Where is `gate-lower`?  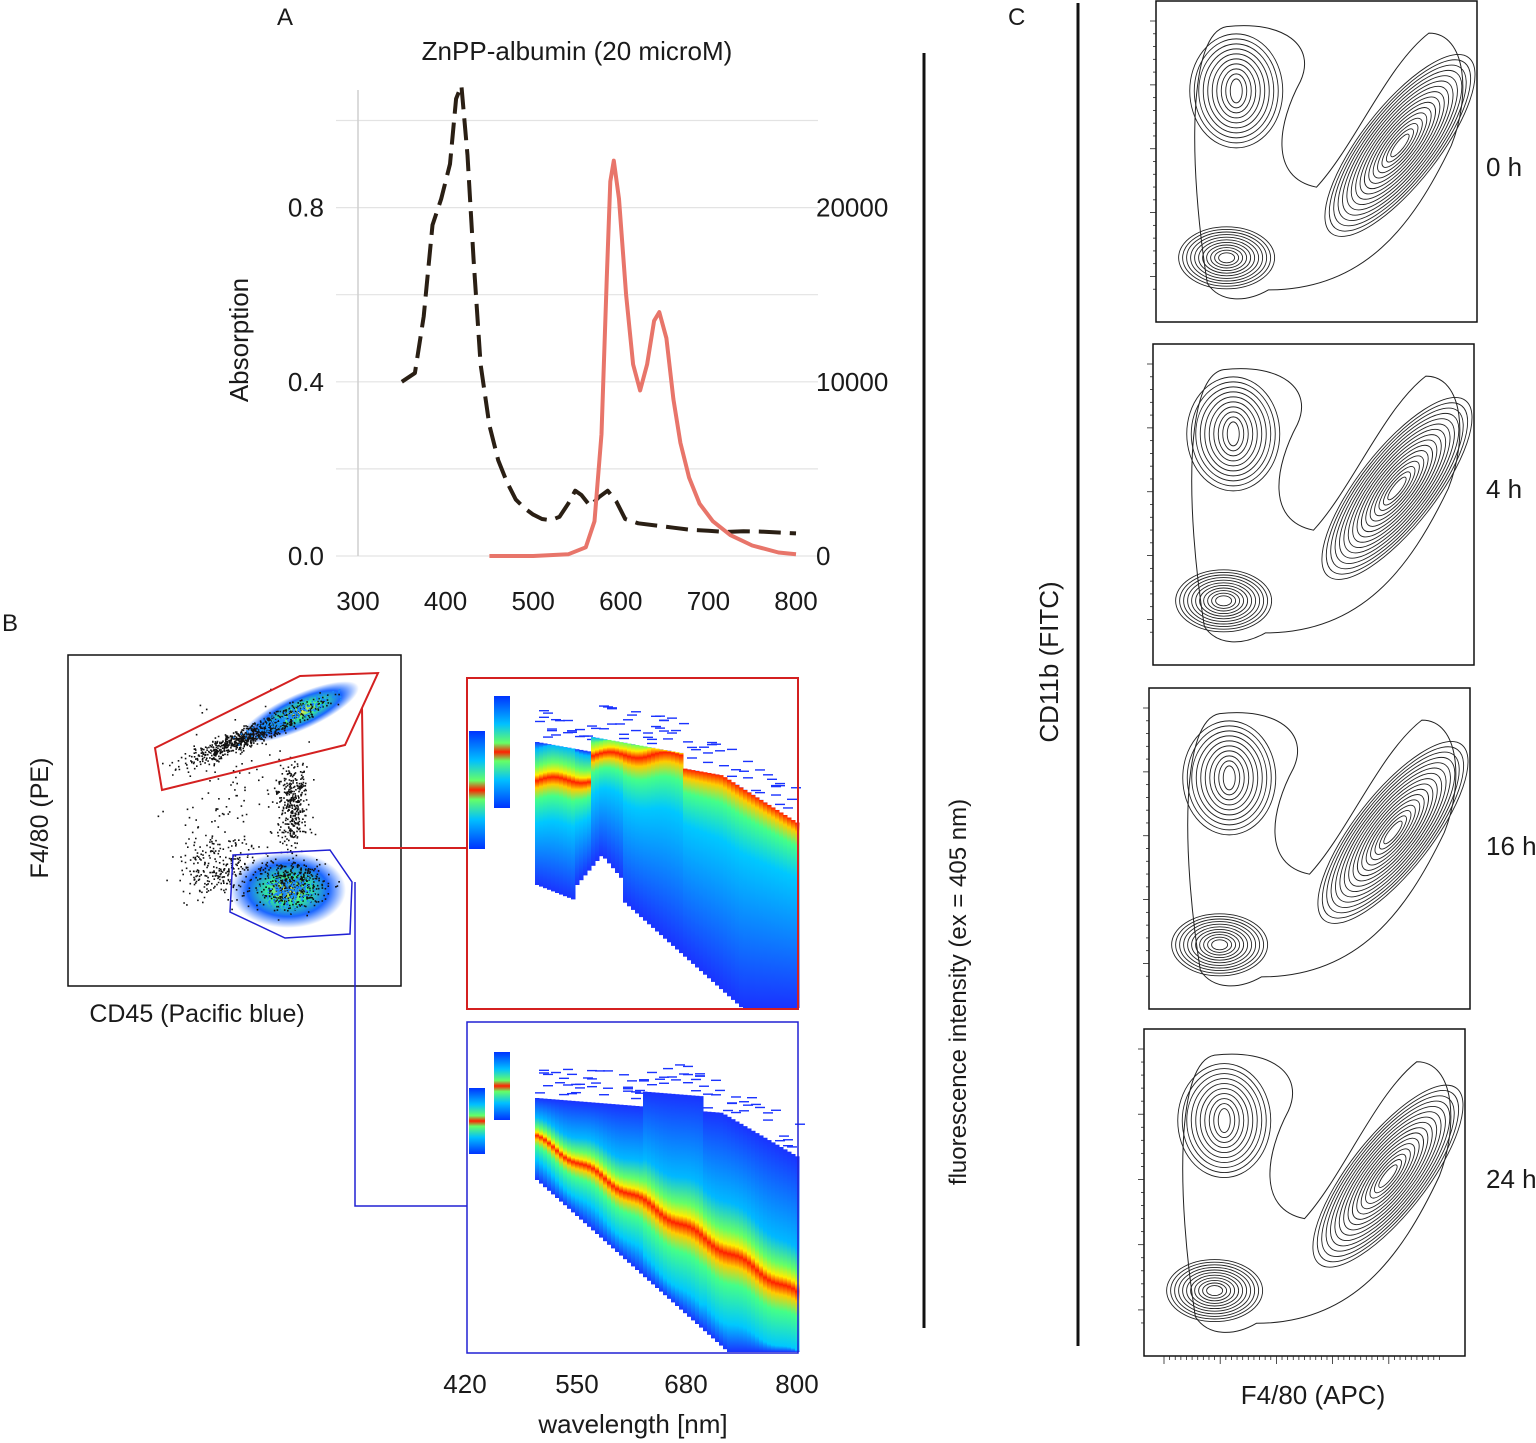
gate-lower is located at coordinates (291, 894).